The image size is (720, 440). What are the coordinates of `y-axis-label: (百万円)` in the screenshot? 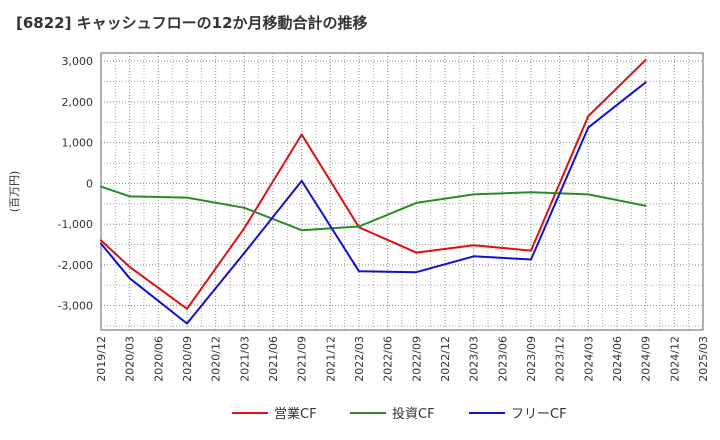 It's located at (14, 192).